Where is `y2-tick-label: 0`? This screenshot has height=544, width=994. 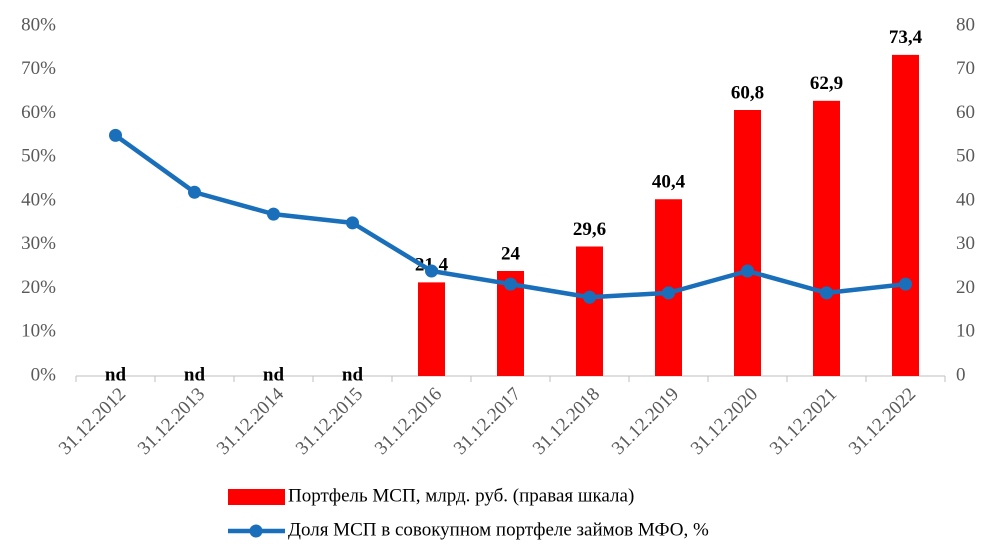
y2-tick-label: 0 is located at coordinates (961, 374).